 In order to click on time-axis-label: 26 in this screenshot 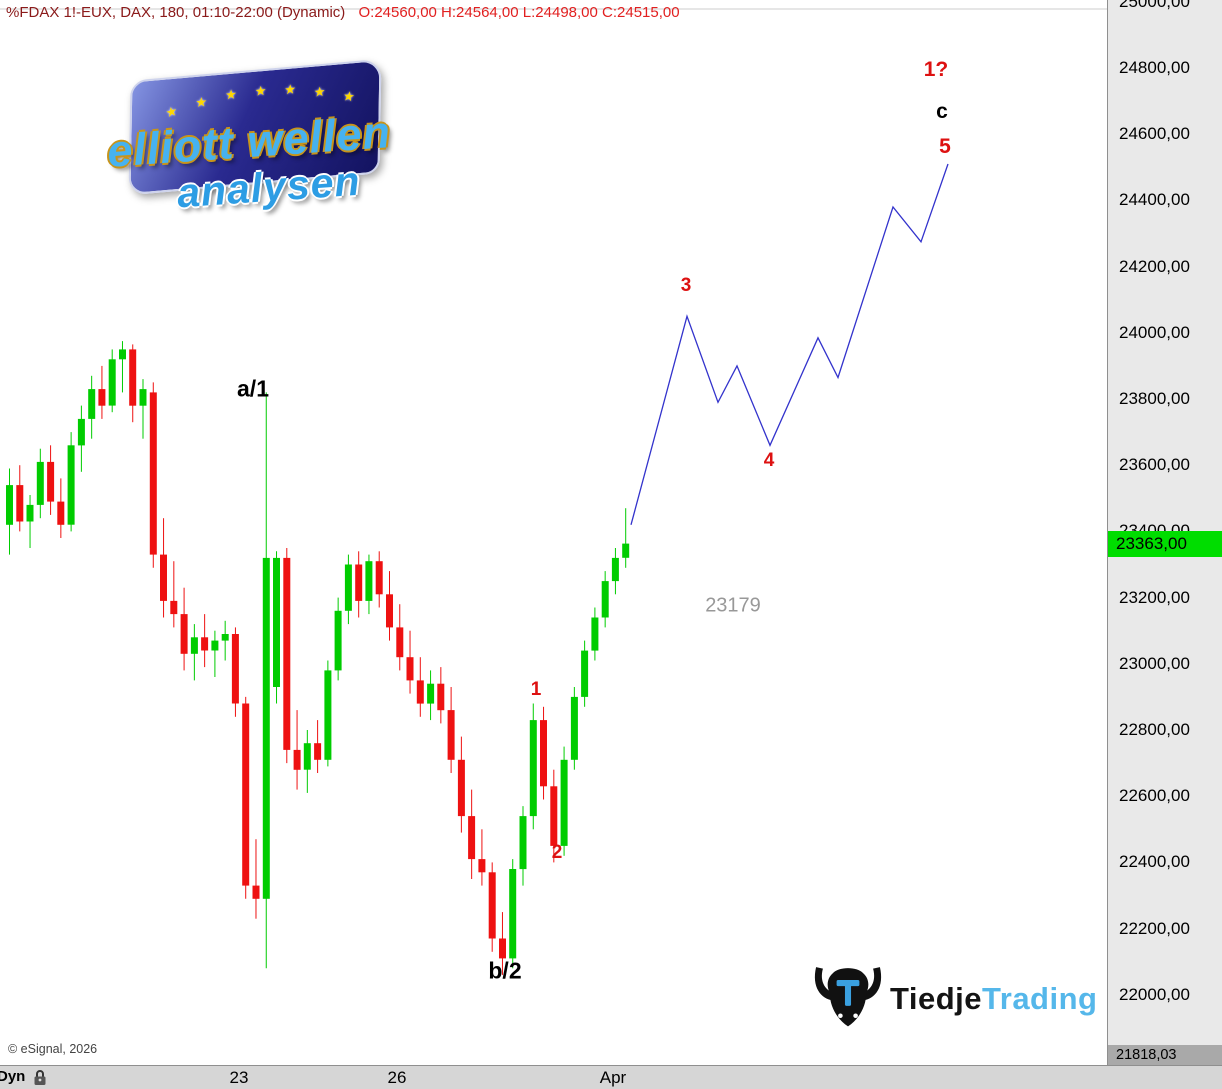, I will do `click(397, 1077)`.